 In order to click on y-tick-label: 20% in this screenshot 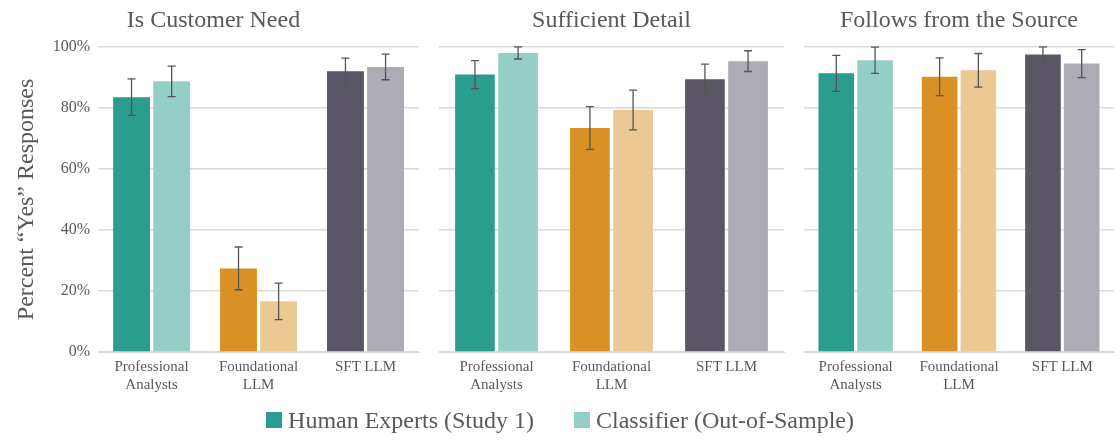, I will do `click(75, 290)`.